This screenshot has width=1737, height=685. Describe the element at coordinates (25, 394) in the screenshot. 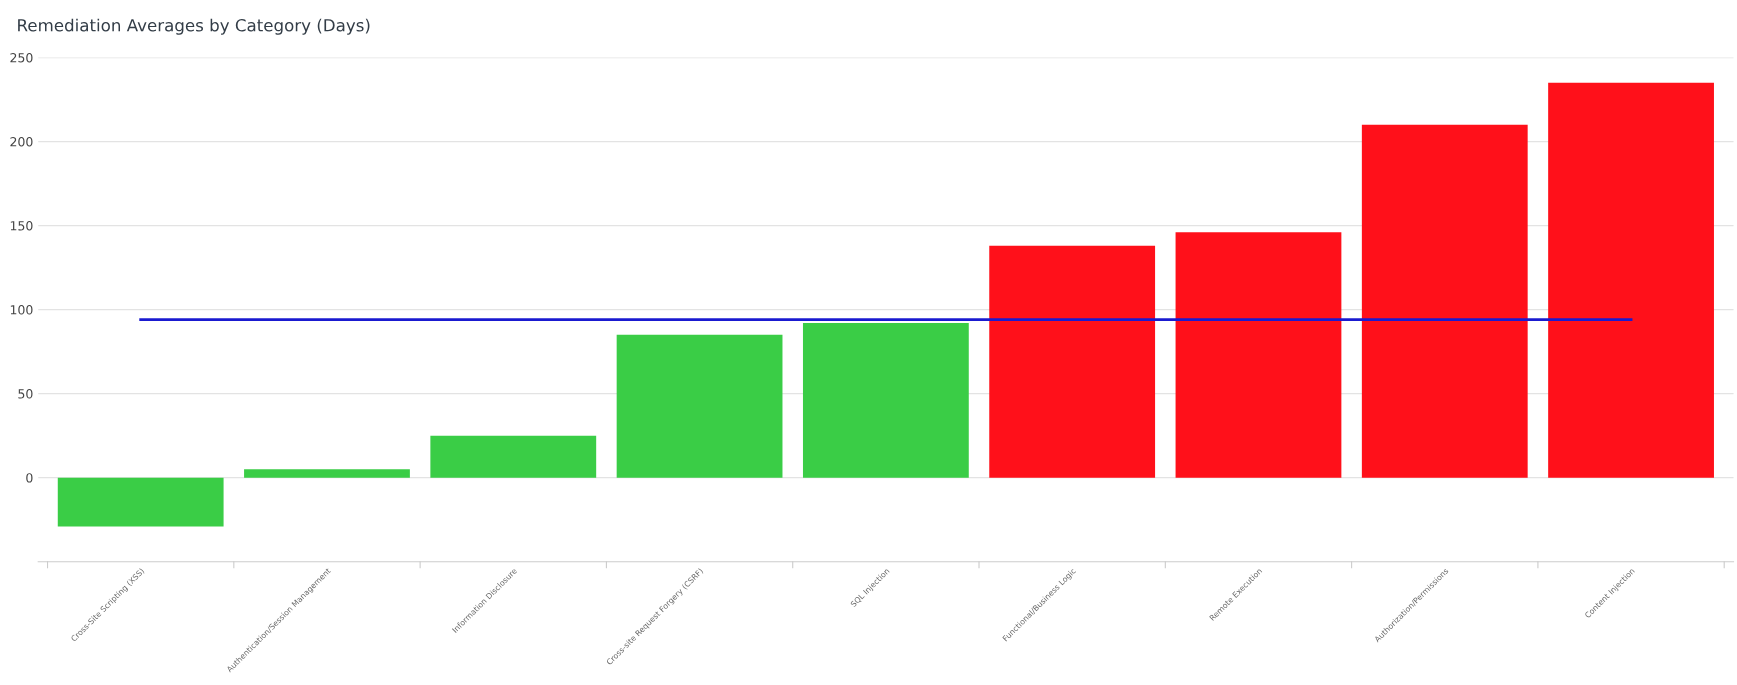

I see `y-tick-label: 50` at that location.